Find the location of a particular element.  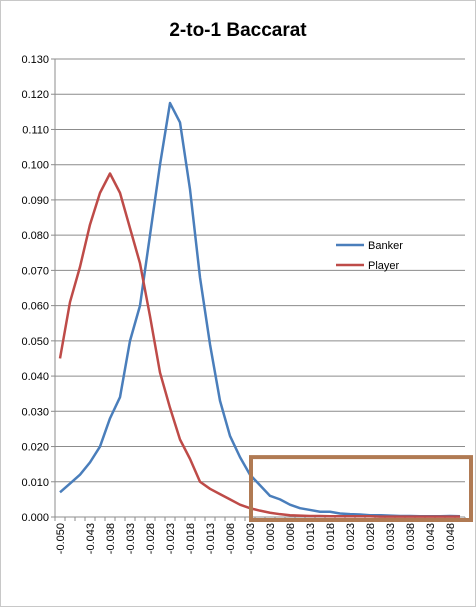

x-tick-label: -0.008 is located at coordinates (231, 538).